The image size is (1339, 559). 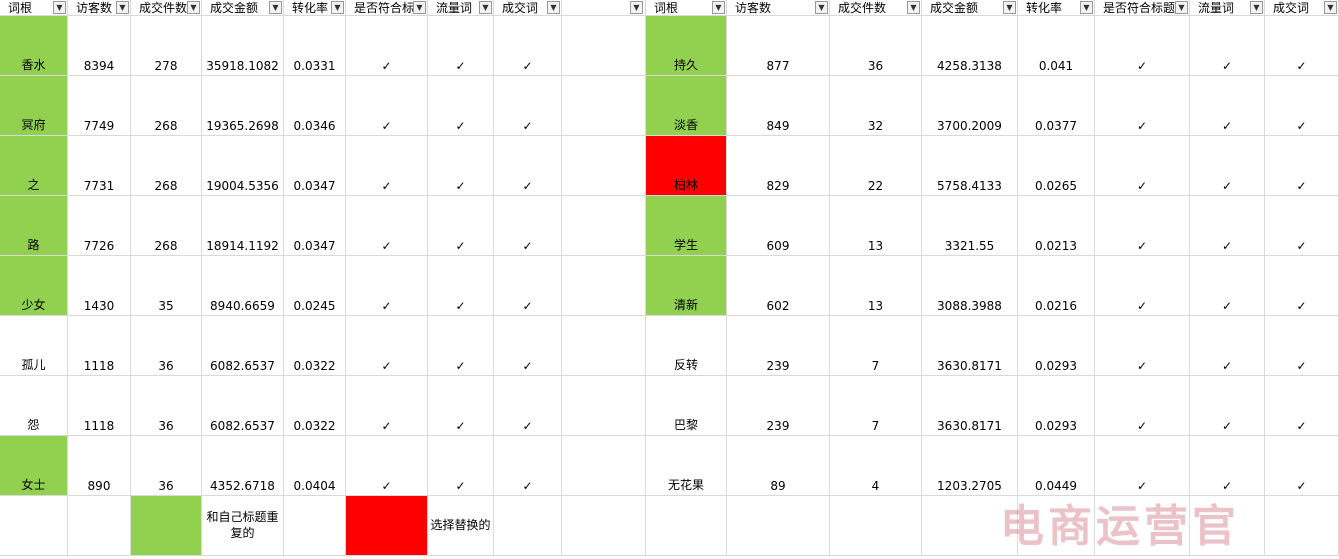 I want to click on data-cell: 7731, so click(x=99, y=166).